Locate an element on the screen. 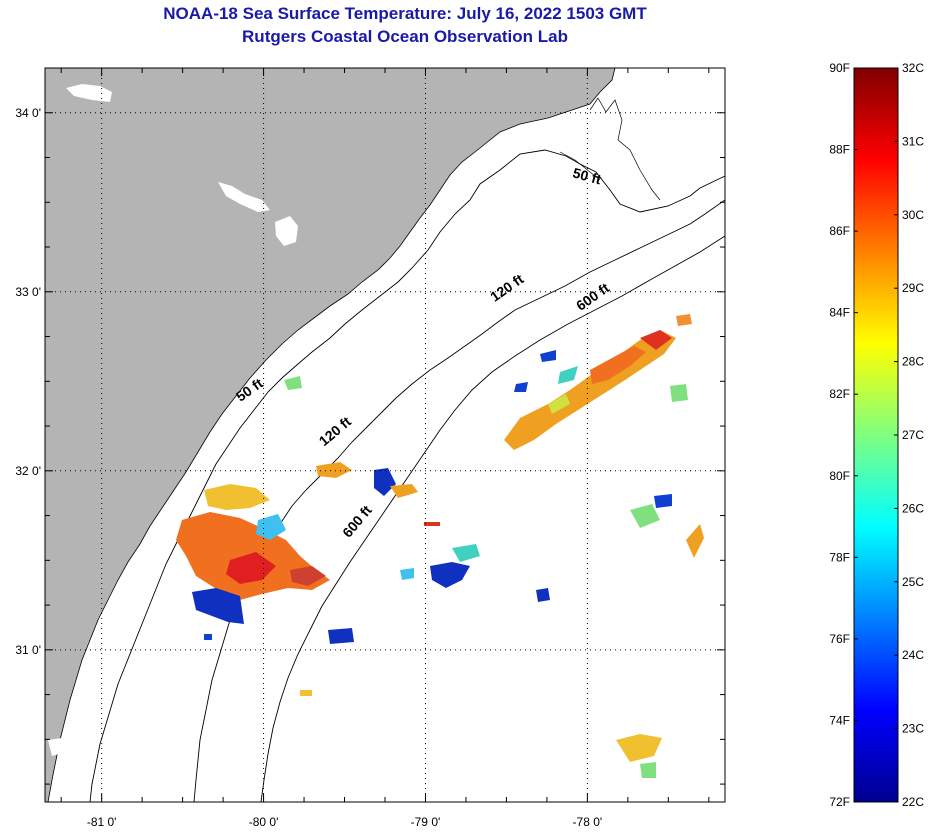  colorbar-f-label: 78F is located at coordinates (839, 557).